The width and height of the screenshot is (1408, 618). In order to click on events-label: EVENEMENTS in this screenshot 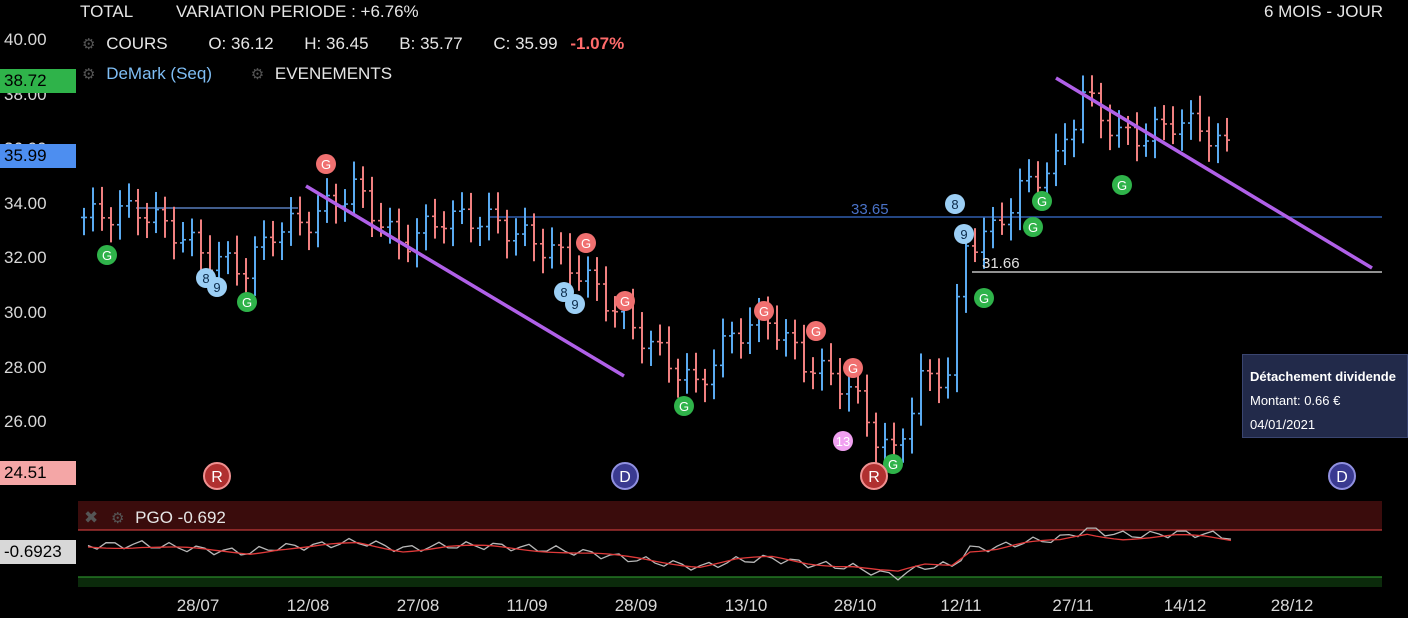, I will do `click(333, 73)`.